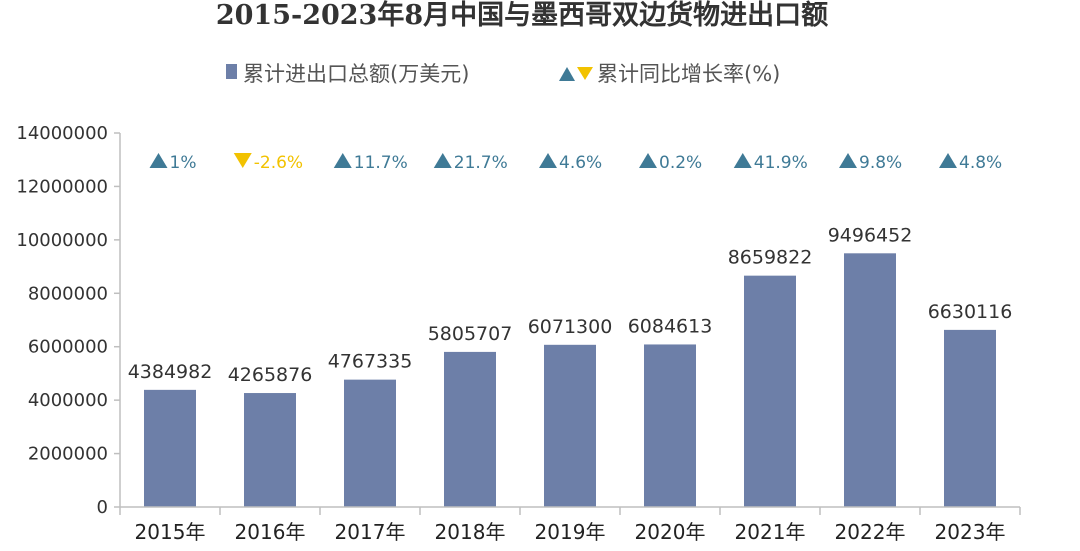  I want to click on legend-up-triangle-icon, so click(567, 74).